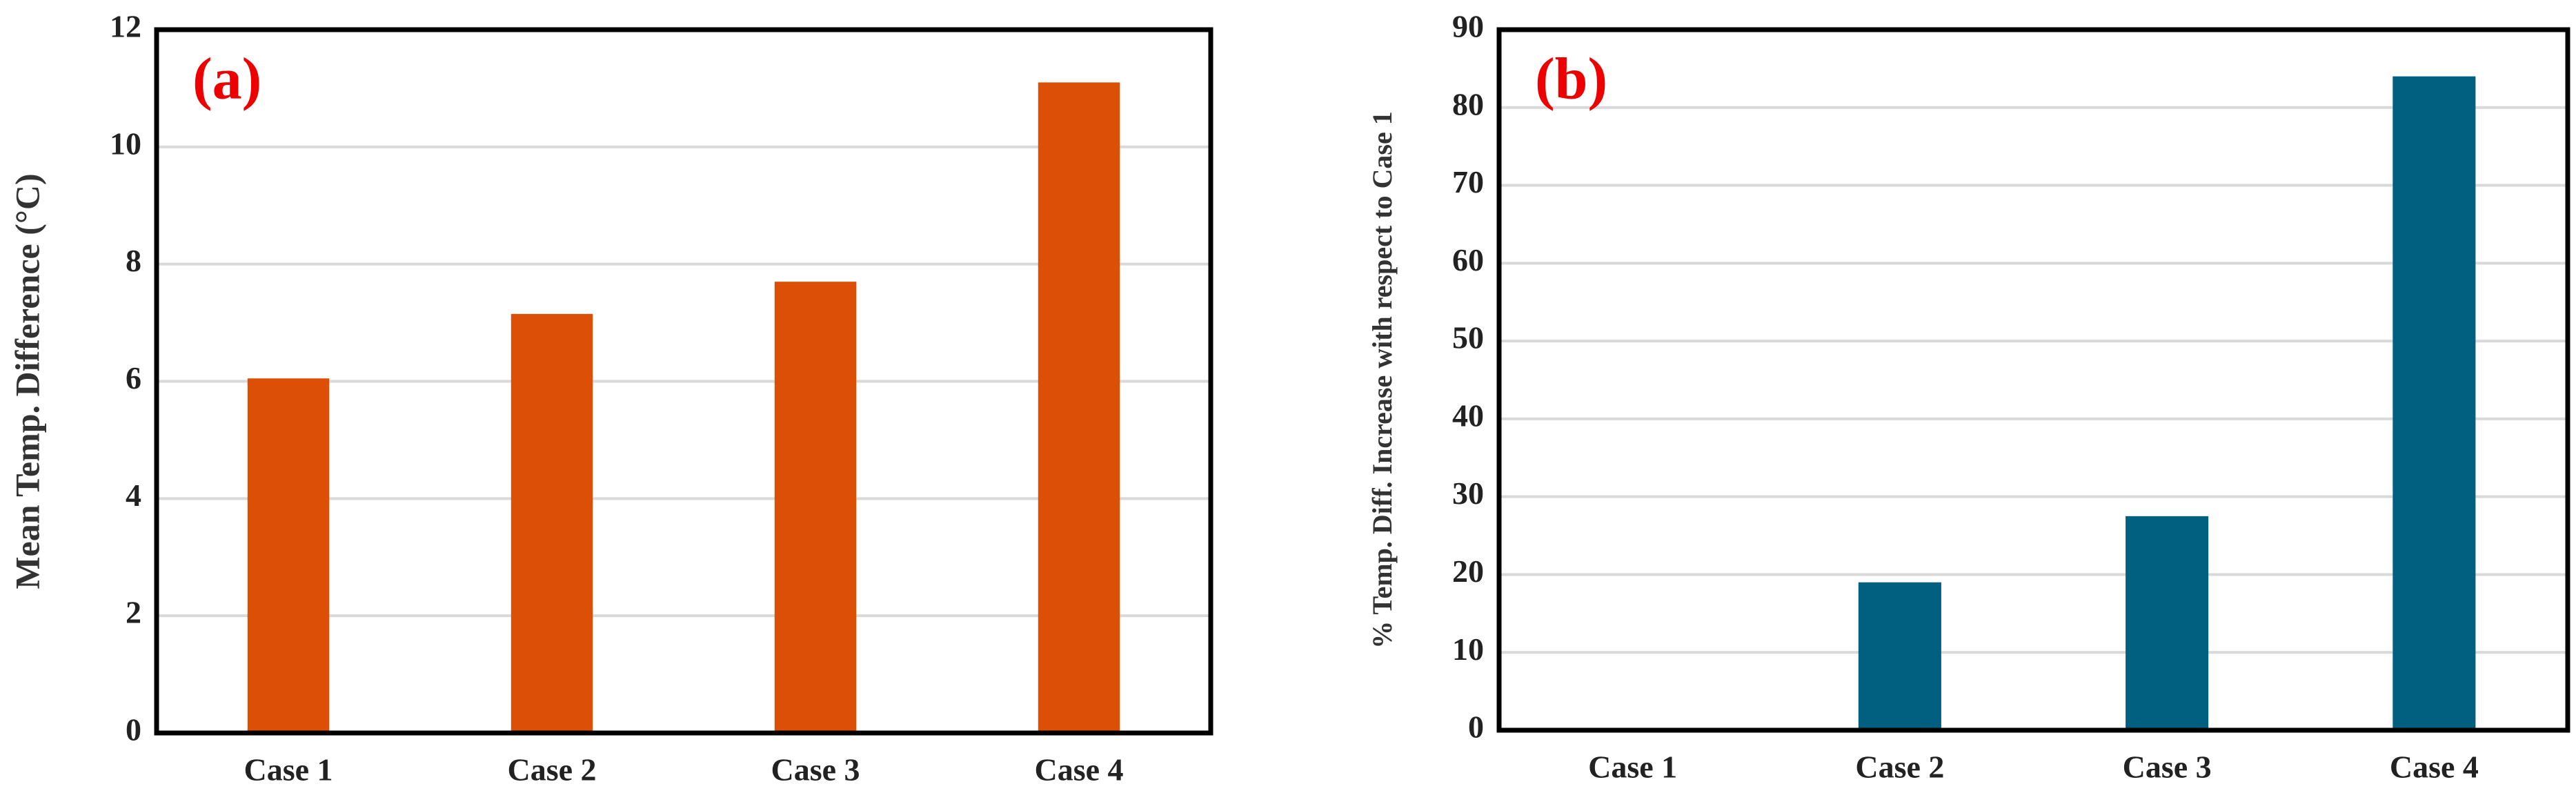  I want to click on y-tick-label: 40, so click(1468, 415).